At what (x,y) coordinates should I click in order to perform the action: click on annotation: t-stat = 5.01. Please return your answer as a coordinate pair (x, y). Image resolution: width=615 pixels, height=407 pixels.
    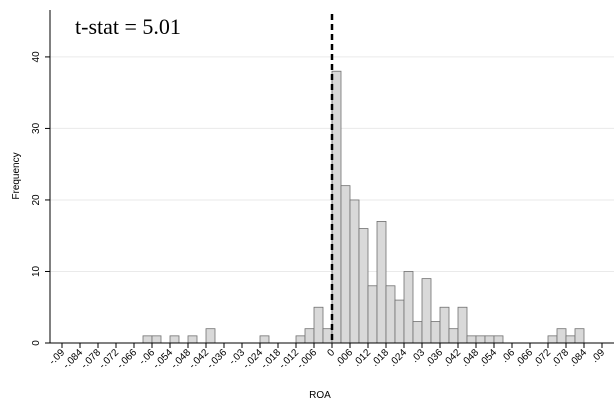
    Looking at the image, I should click on (128, 26).